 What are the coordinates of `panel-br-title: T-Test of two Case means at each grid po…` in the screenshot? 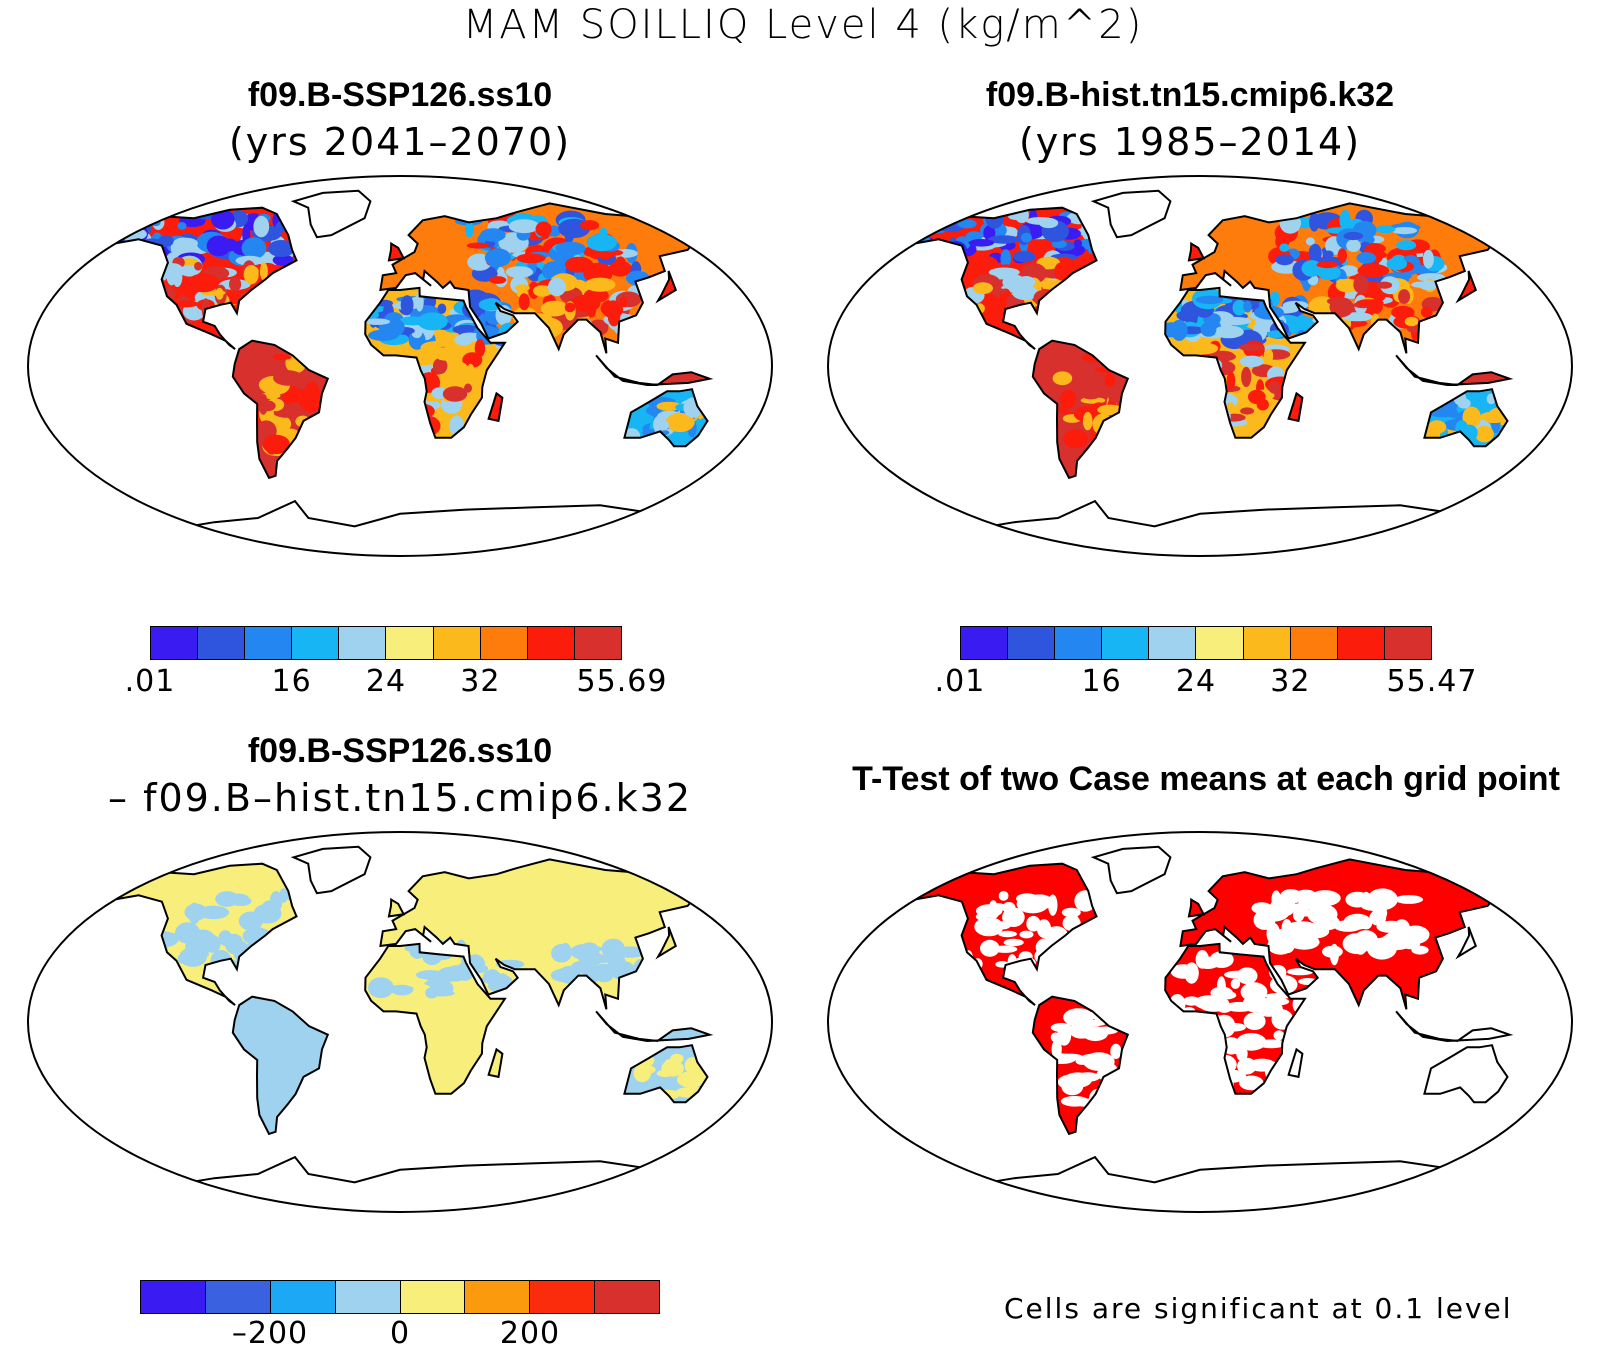 It's located at (1206, 779).